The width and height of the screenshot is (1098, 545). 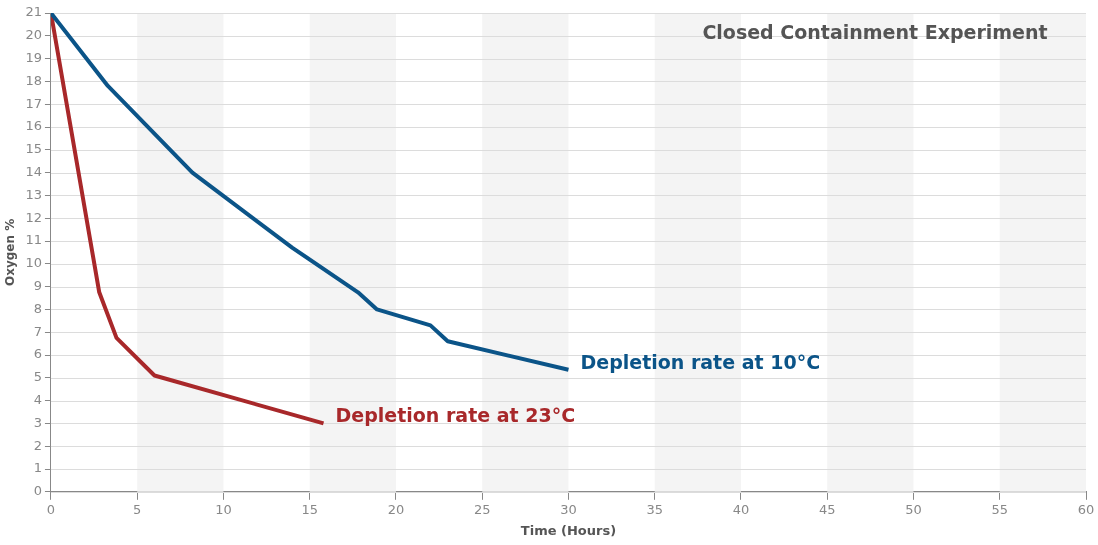 What do you see at coordinates (913, 509) in the screenshot?
I see `x-tick-label: 50` at bounding box center [913, 509].